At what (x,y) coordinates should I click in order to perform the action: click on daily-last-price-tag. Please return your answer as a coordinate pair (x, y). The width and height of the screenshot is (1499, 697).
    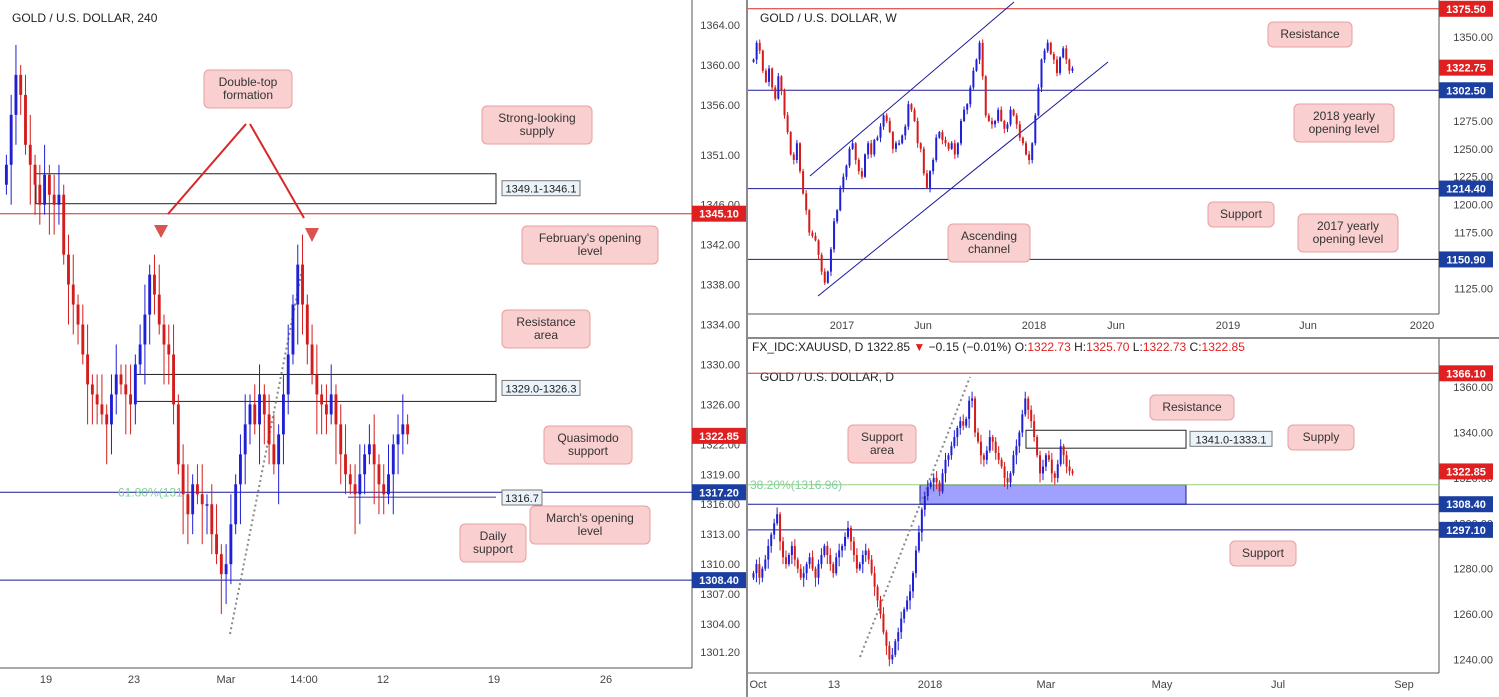
    Looking at the image, I should click on (1466, 471).